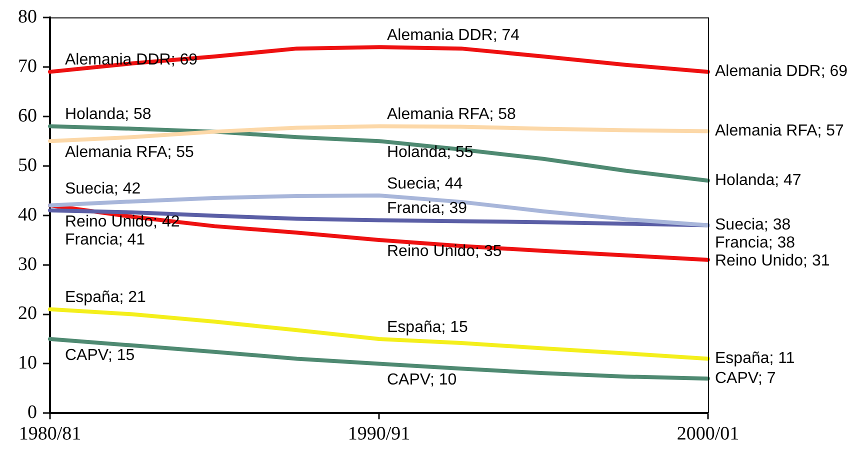  Describe the element at coordinates (32, 413) in the screenshot. I see `y-tick-label: 0` at that location.